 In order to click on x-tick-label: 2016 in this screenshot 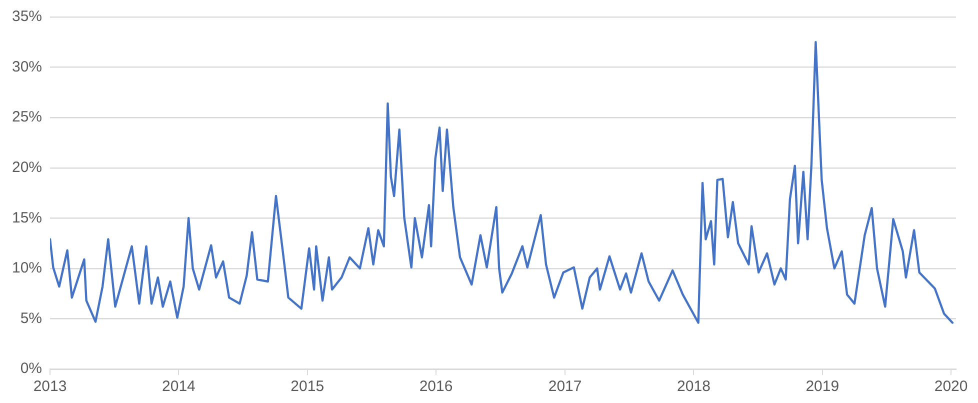, I will do `click(436, 387)`.